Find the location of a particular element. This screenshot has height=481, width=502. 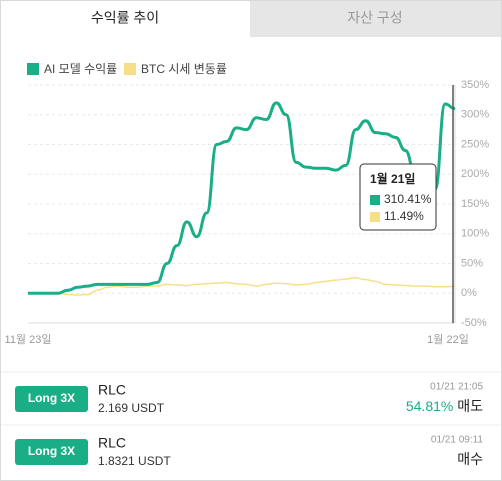

y-tick-label: 150% is located at coordinates (475, 204).